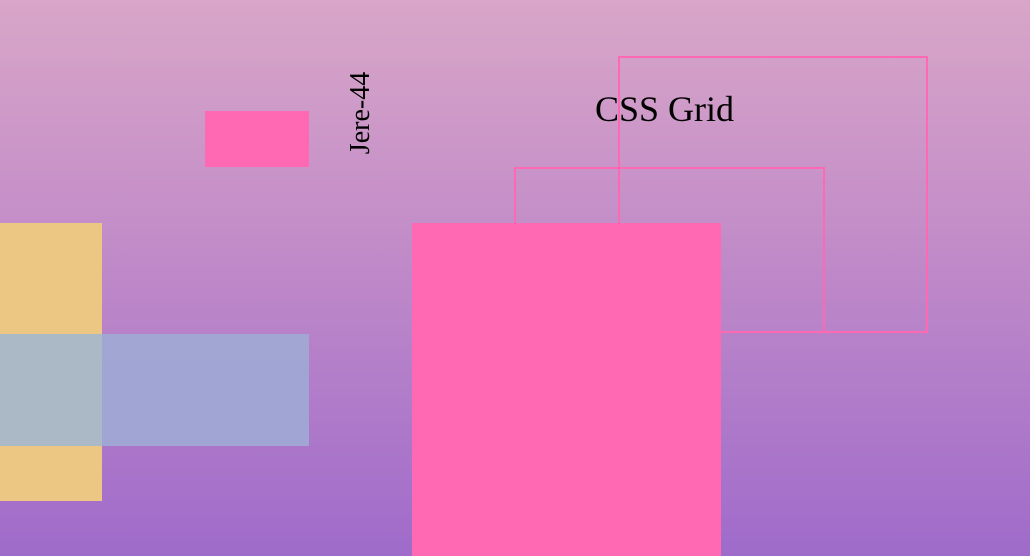 The height and width of the screenshot is (556, 1030). I want to click on vertical-label: Jere-44, so click(360, 113).